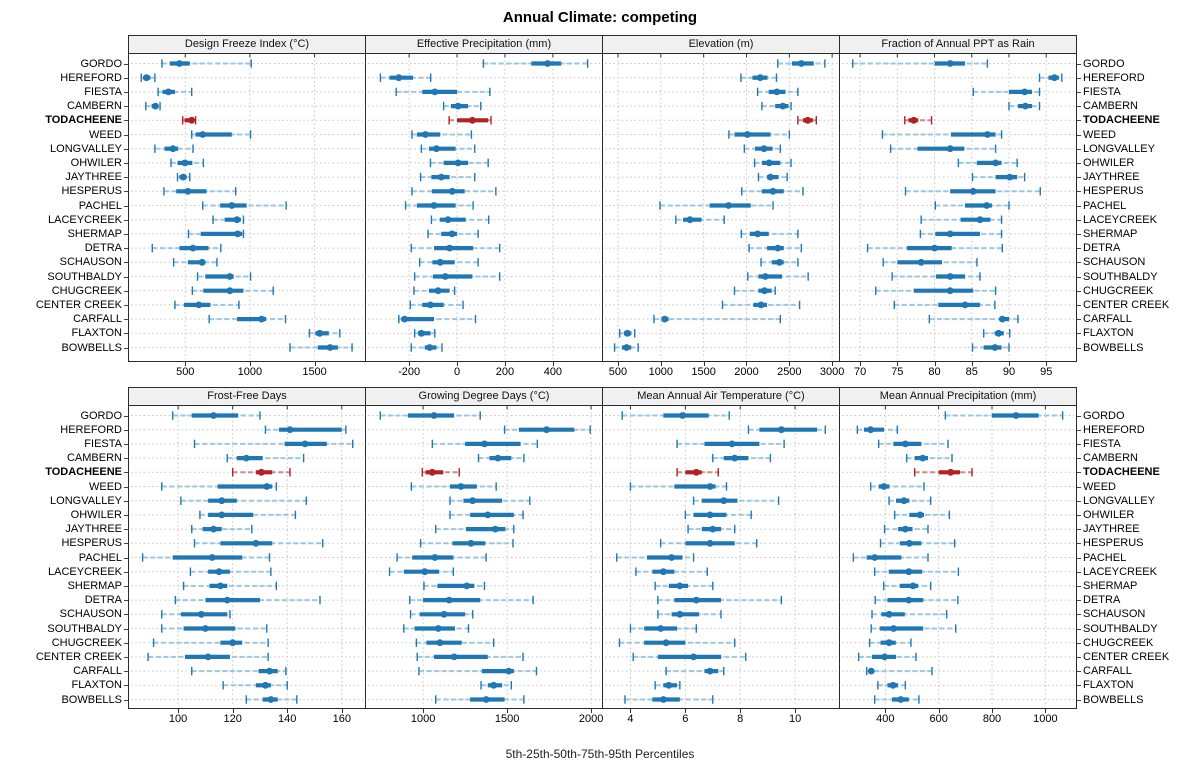 The image size is (1200, 775). What do you see at coordinates (1046, 372) in the screenshot?
I see `axis-tick-label: 95` at bounding box center [1046, 372].